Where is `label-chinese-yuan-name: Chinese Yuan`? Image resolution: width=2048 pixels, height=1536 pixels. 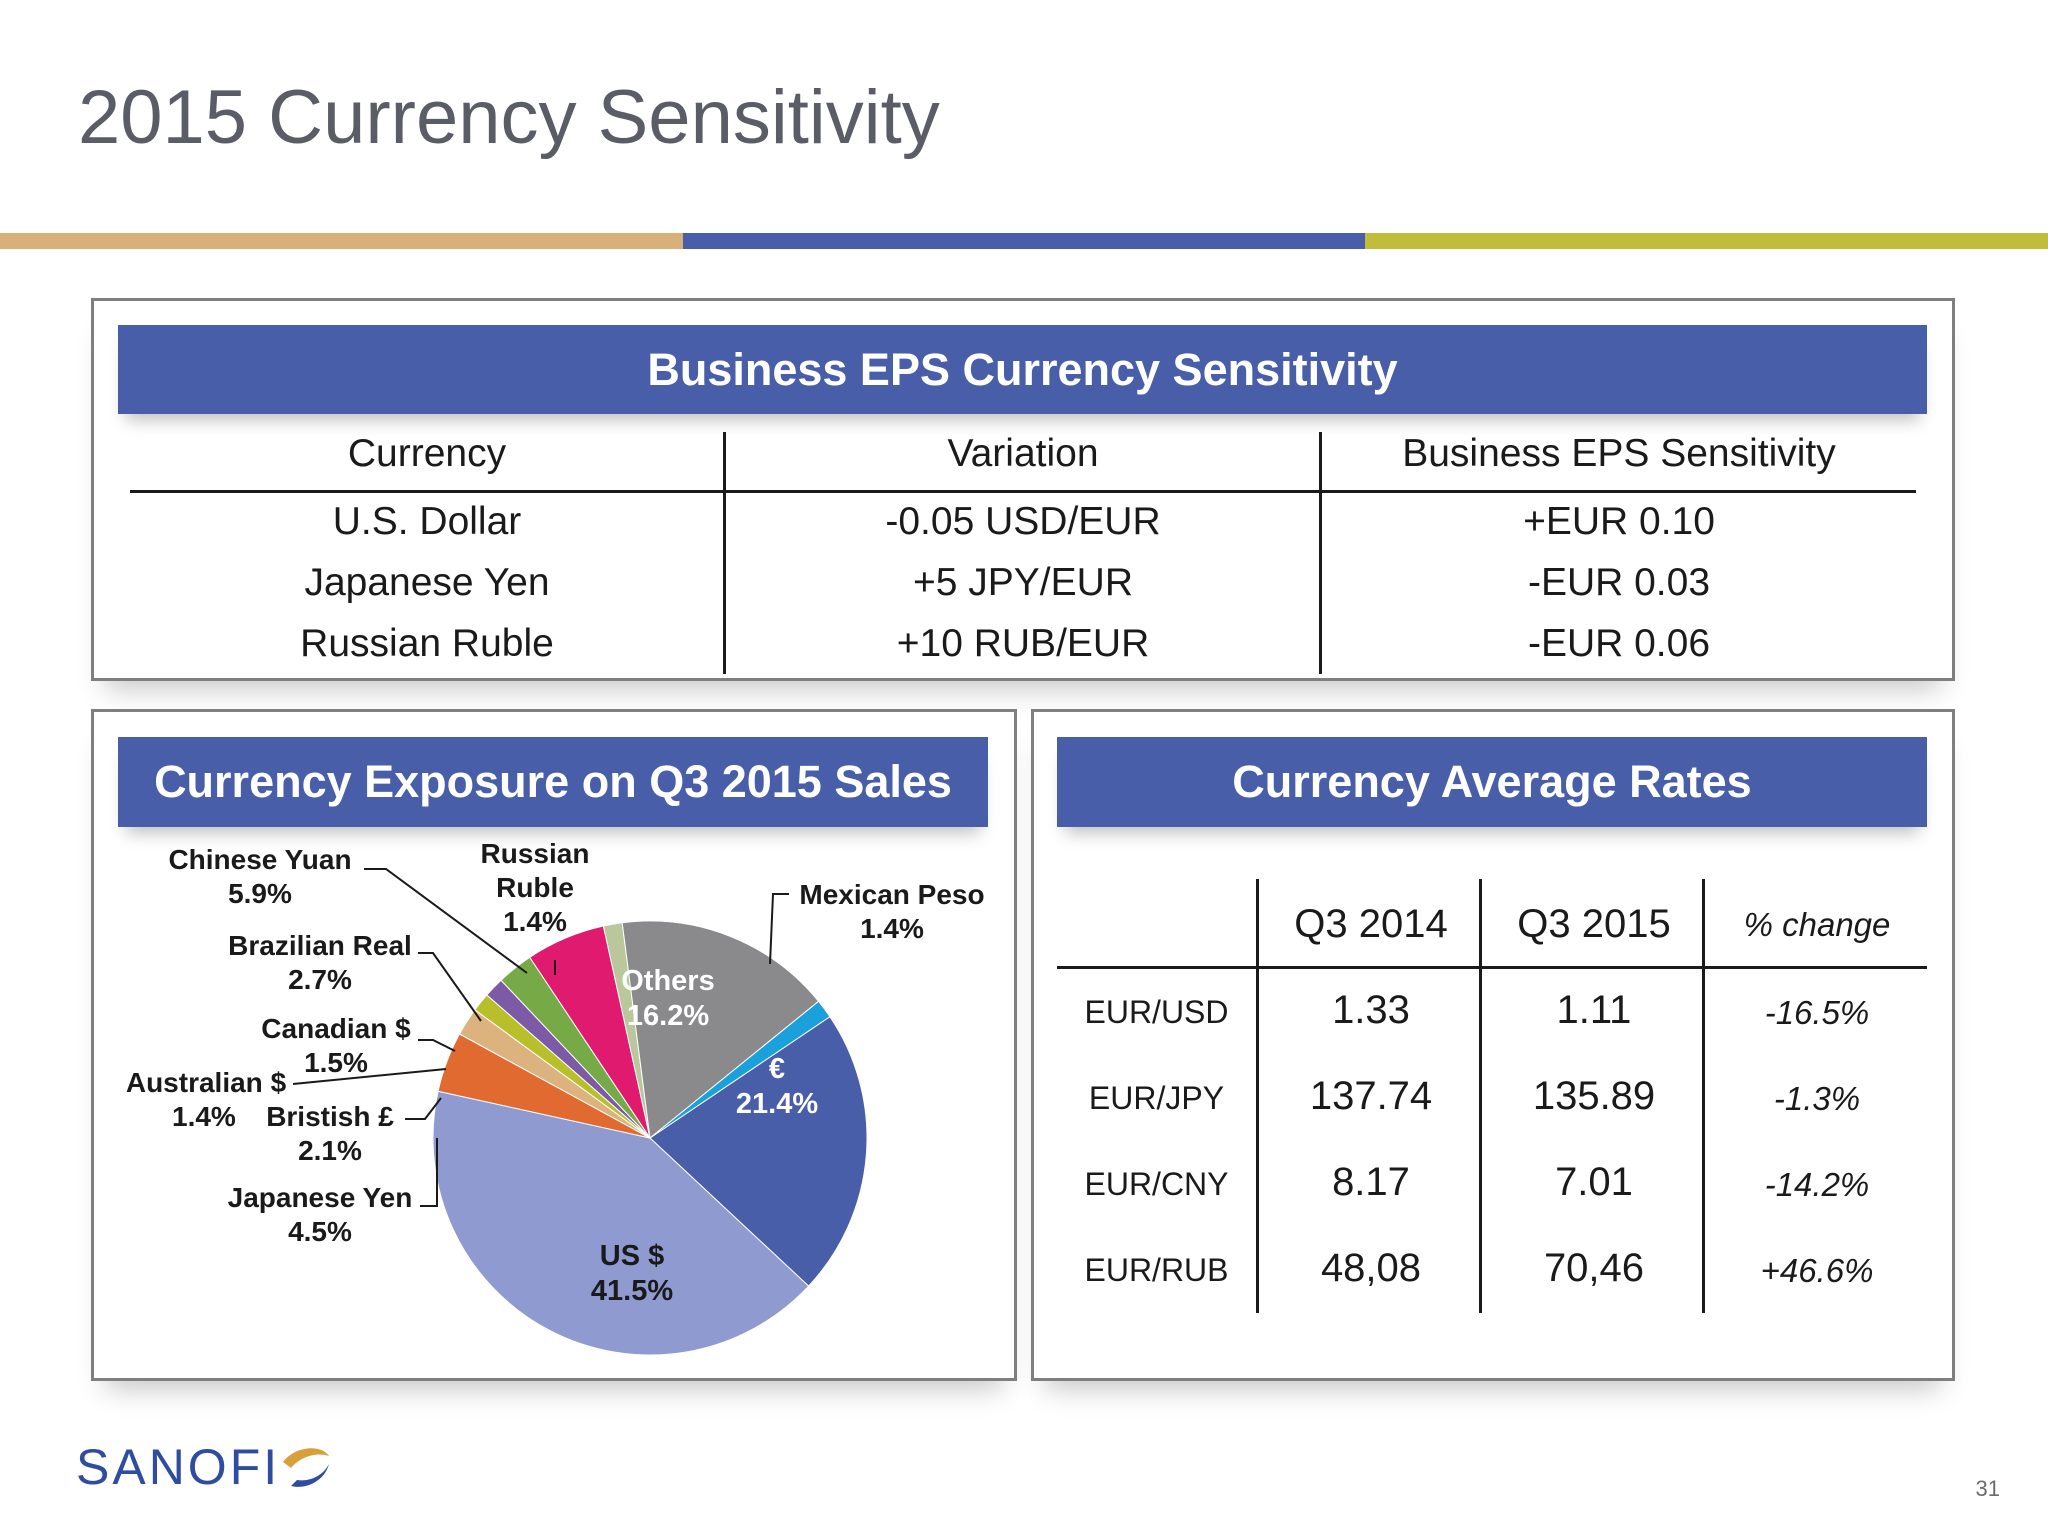 label-chinese-yuan-name: Chinese Yuan is located at coordinates (260, 859).